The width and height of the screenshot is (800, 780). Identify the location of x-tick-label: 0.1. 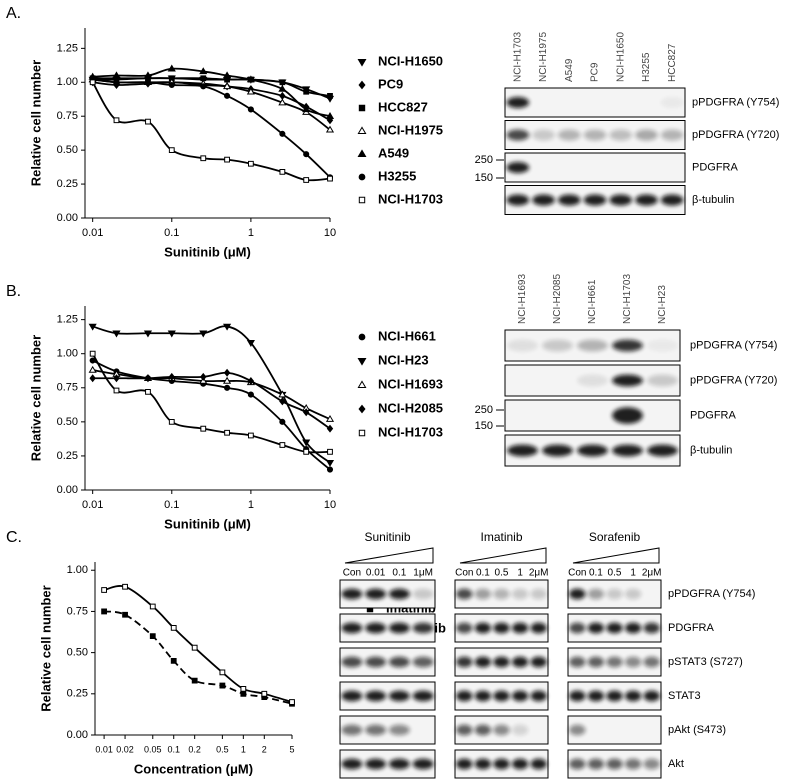
(171, 505).